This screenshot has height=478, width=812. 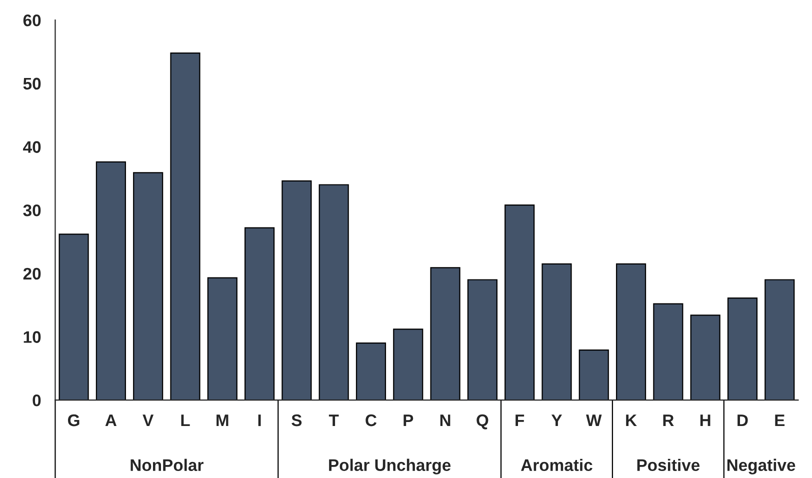 I want to click on text: NonPolar, so click(x=167, y=465).